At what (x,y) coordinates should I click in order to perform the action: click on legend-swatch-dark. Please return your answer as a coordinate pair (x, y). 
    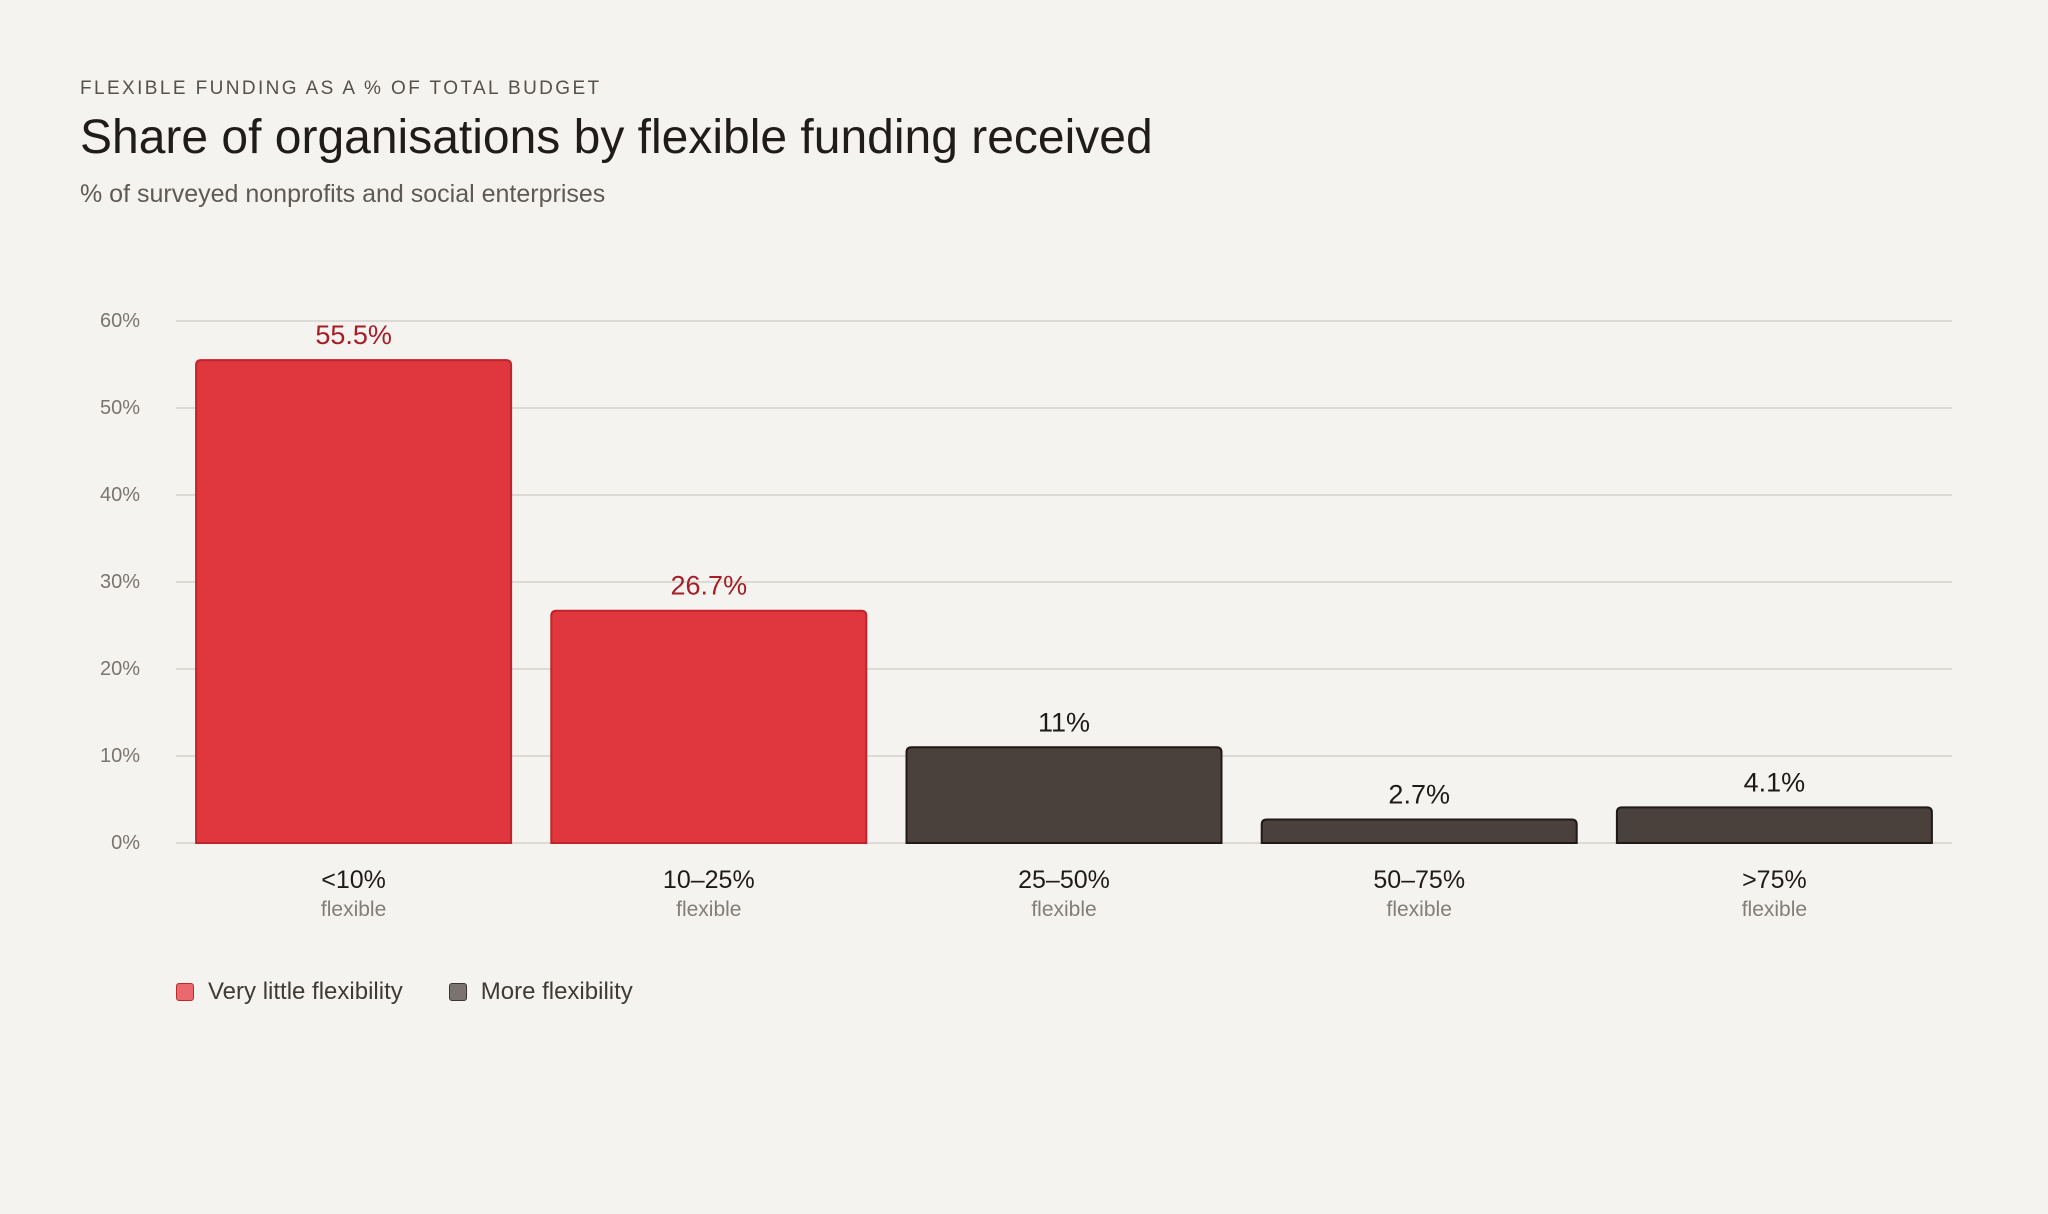
    Looking at the image, I should click on (457, 992).